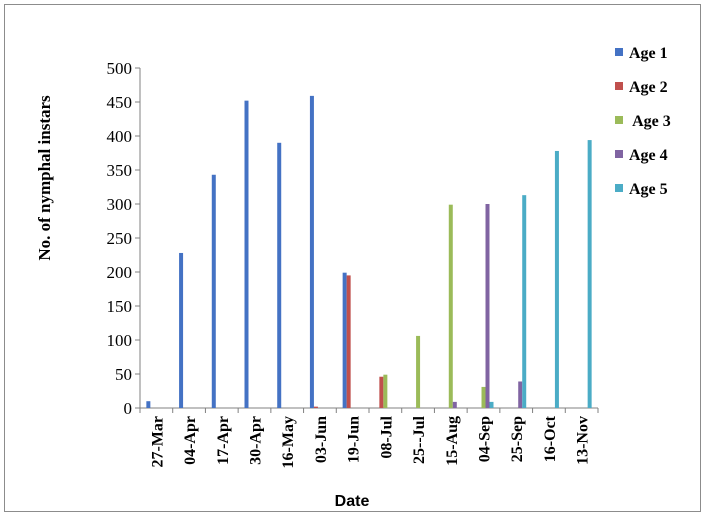 This screenshot has height=517, width=706. I want to click on x-tick-label: 25-Sep, so click(517, 439).